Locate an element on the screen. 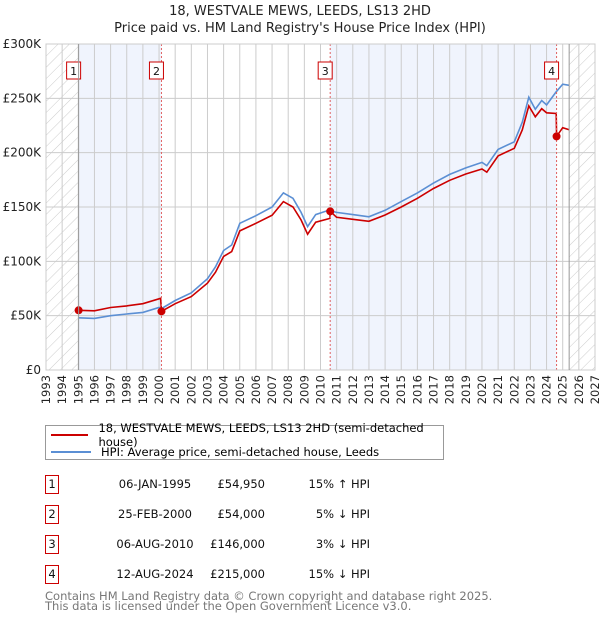  transaction-hpi-diff: 3% ↓ HPI is located at coordinates (342, 544).